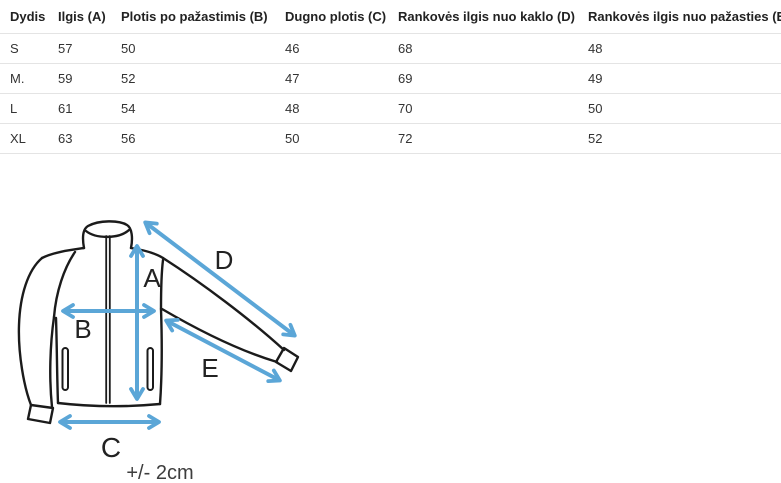 The height and width of the screenshot is (483, 781). I want to click on left-sleeve-outer, so click(30, 331).